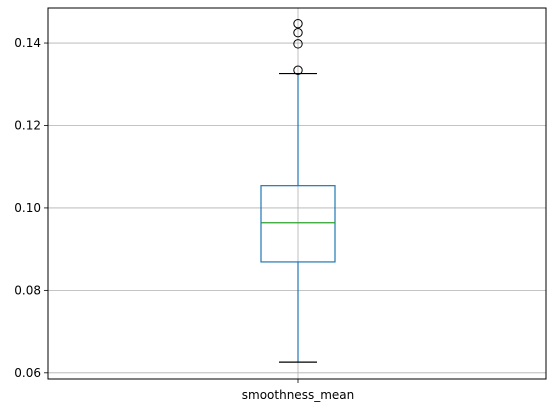  What do you see at coordinates (27, 208) in the screenshot?
I see `y-tick-label: 0.10` at bounding box center [27, 208].